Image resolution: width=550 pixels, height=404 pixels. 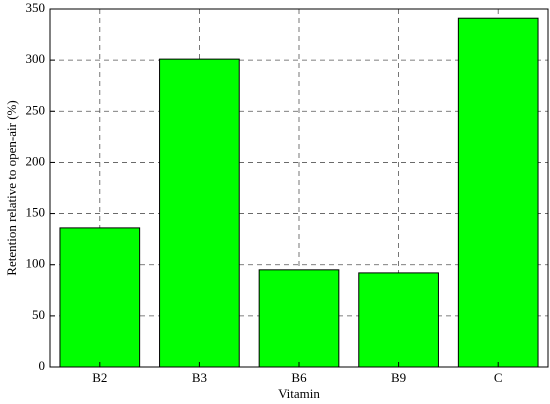 What do you see at coordinates (36, 58) in the screenshot?
I see `y-tick-label: 300` at bounding box center [36, 58].